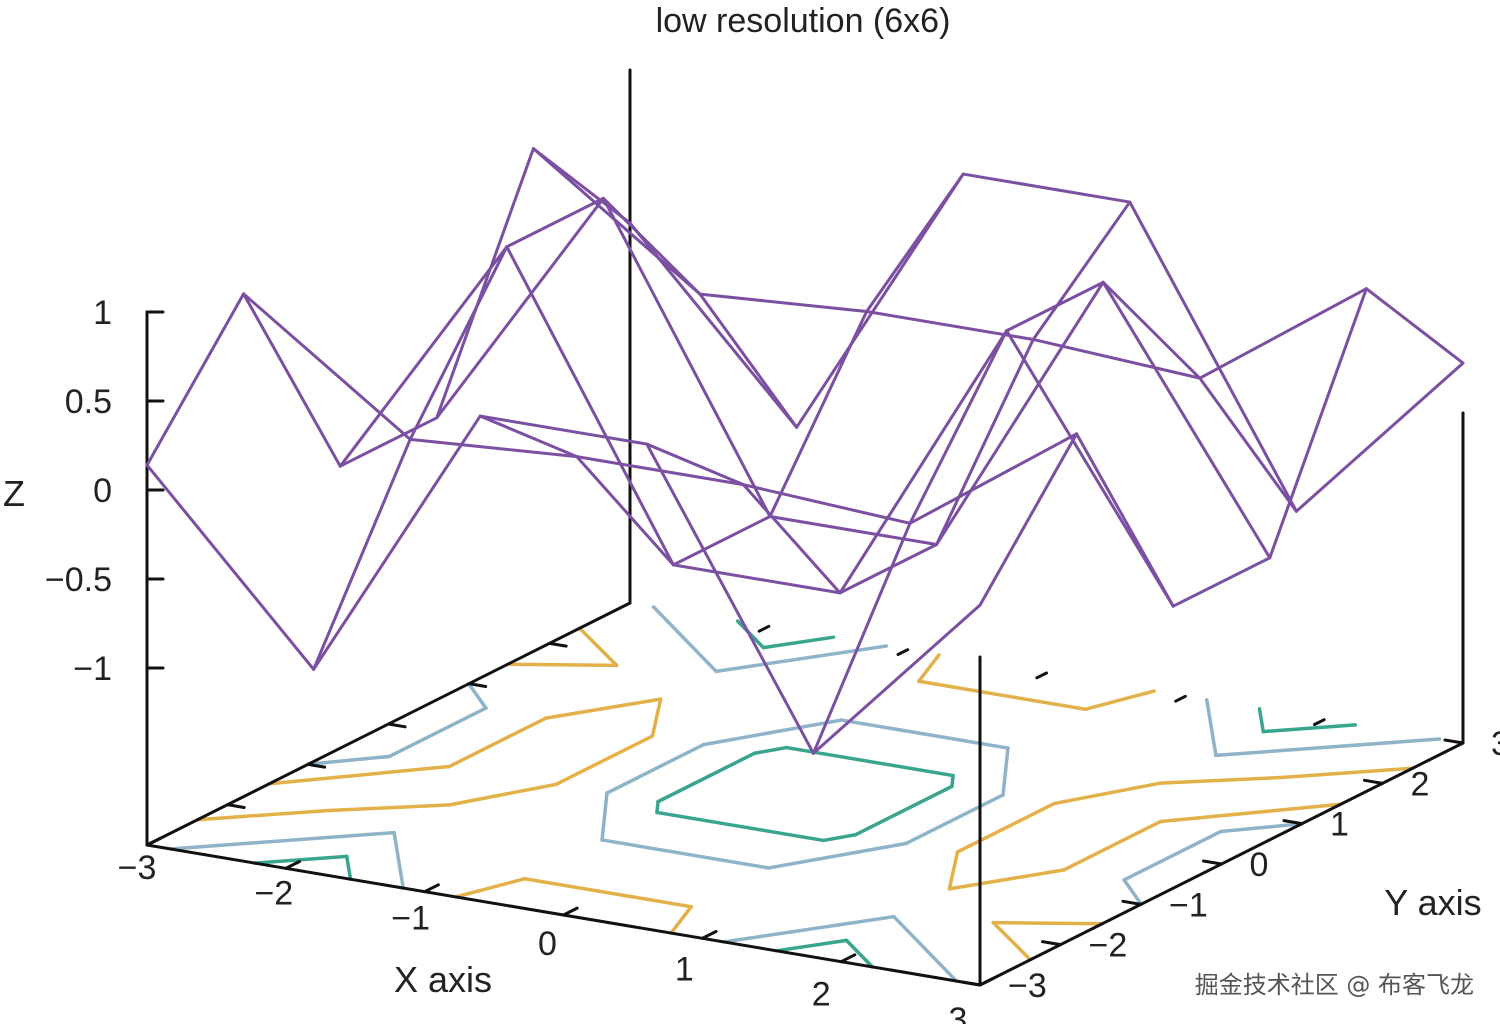 Image resolution: width=1500 pixels, height=1024 pixels. Describe the element at coordinates (1334, 985) in the screenshot. I see `watermark-text: 掘金技术社区 @ 布客飞龙` at that location.